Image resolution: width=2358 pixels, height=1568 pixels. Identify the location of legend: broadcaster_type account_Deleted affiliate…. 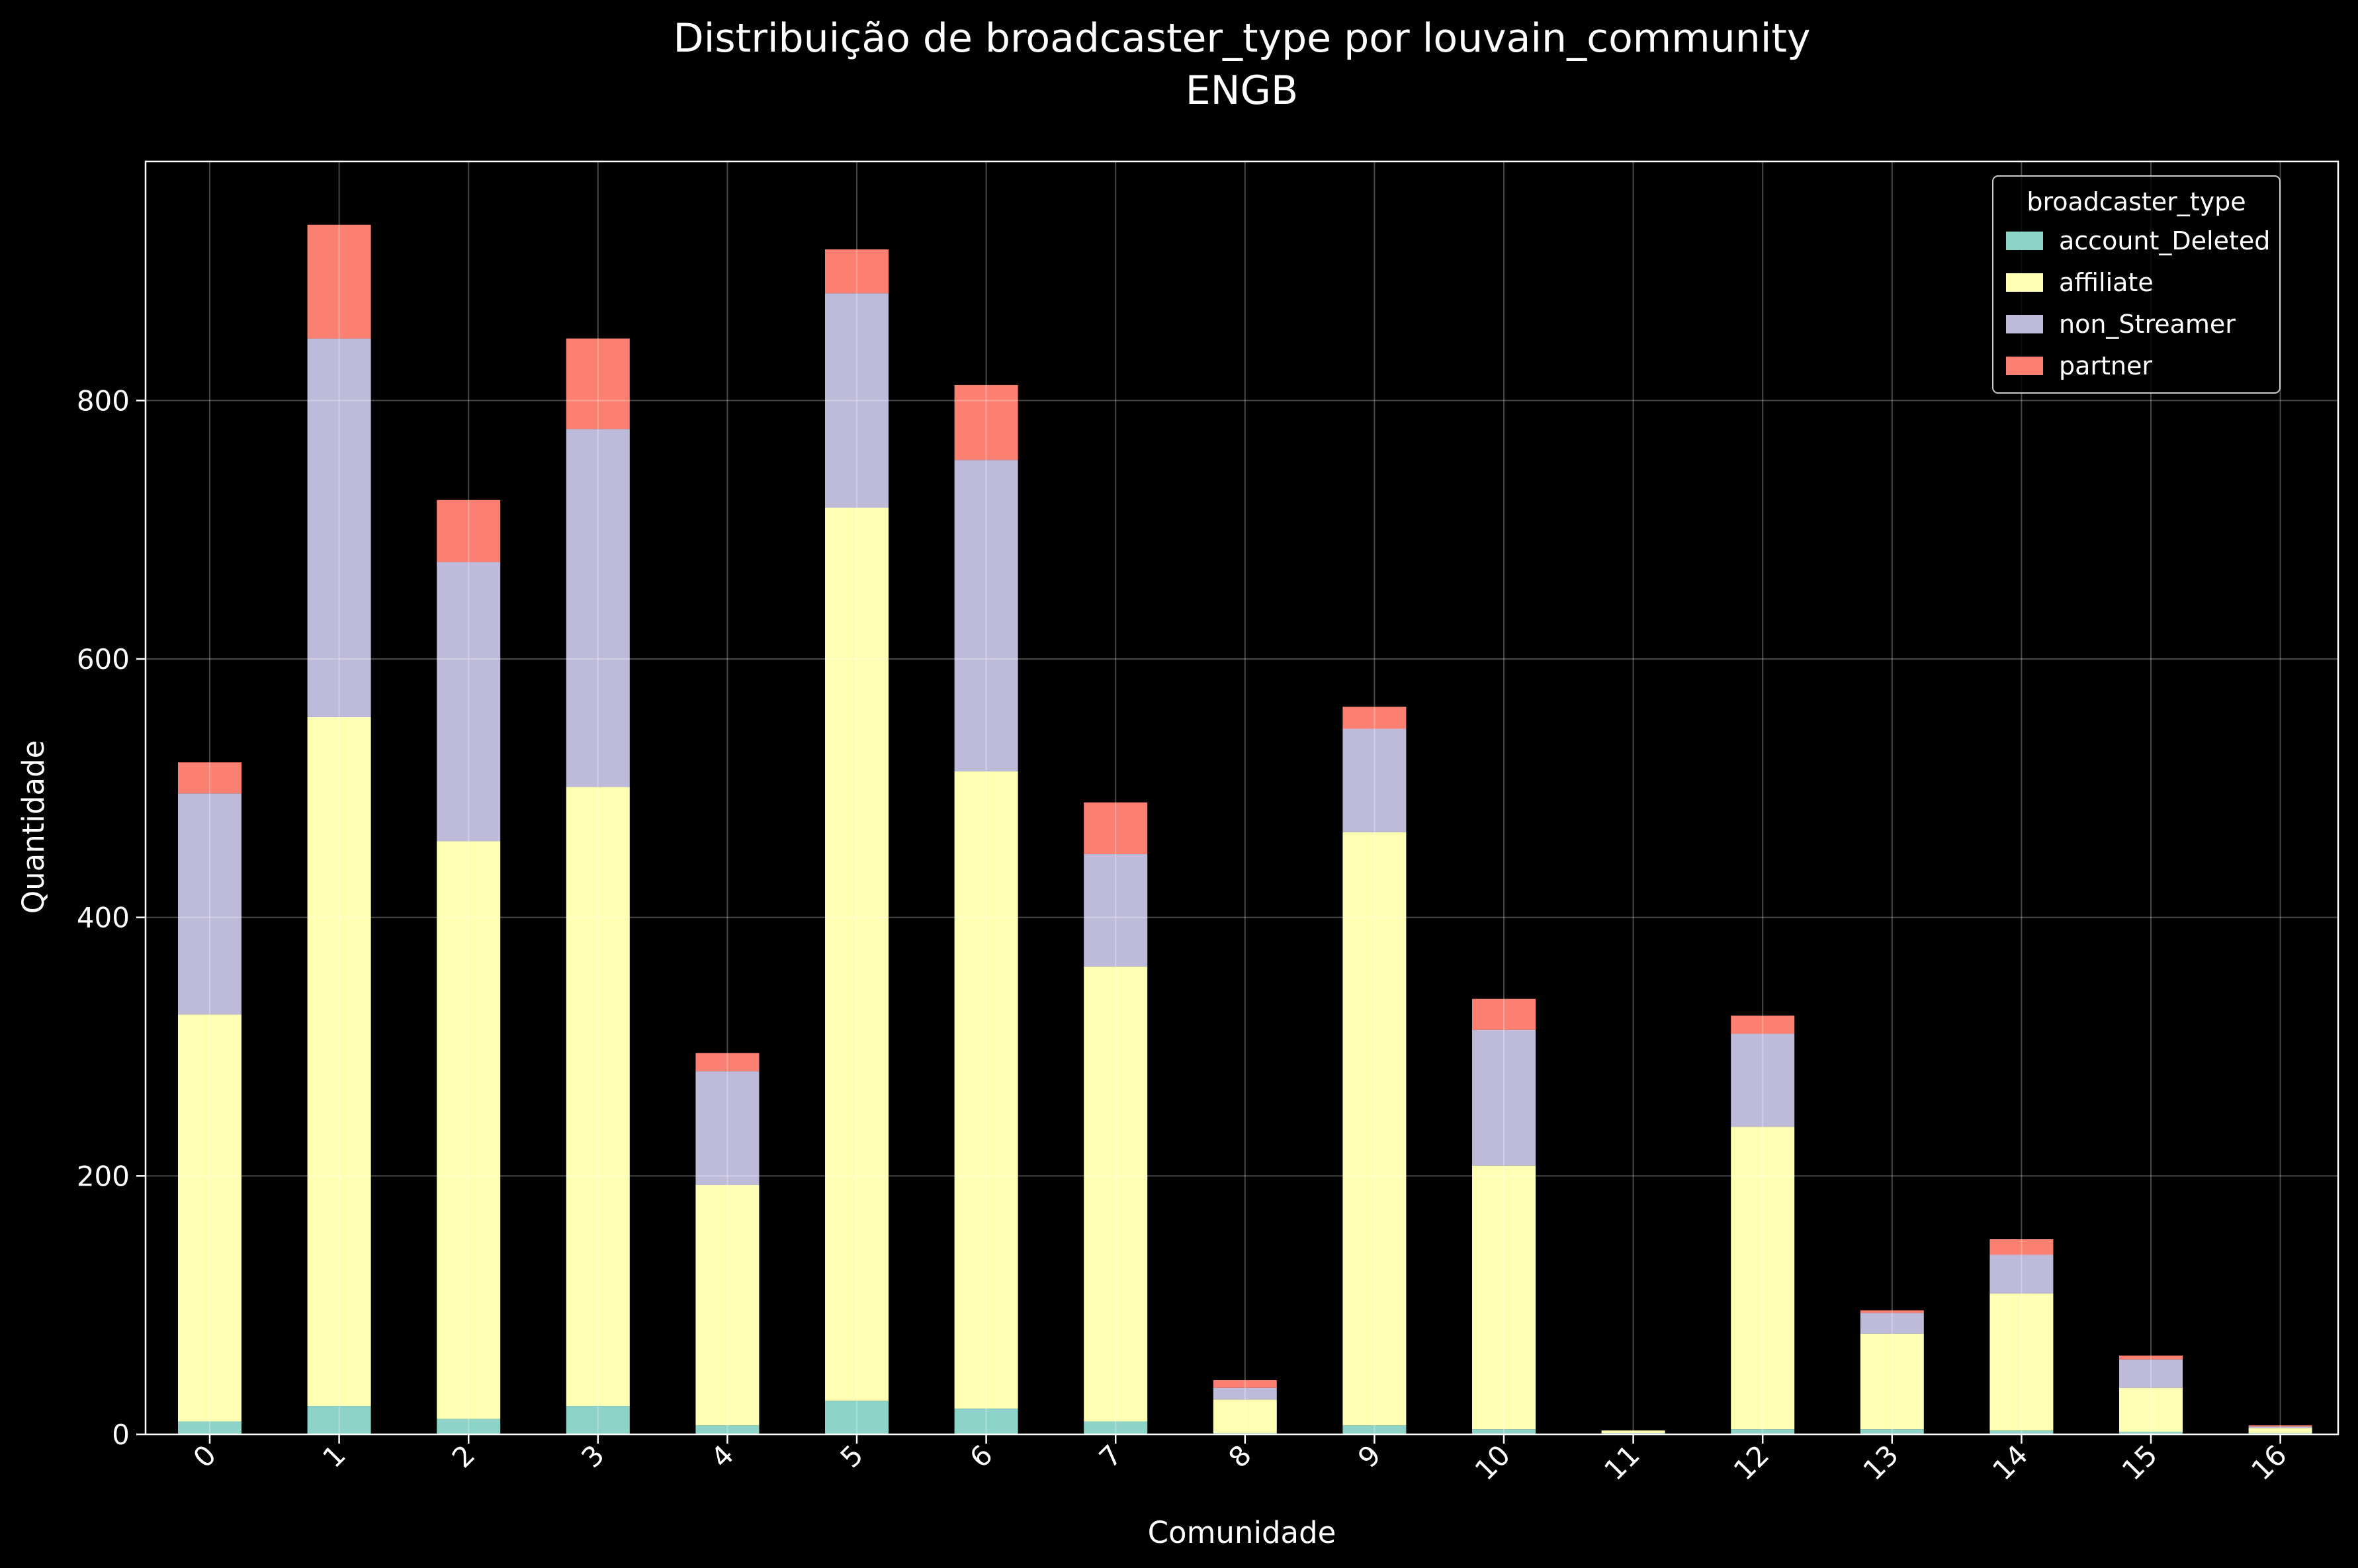
(2136, 284).